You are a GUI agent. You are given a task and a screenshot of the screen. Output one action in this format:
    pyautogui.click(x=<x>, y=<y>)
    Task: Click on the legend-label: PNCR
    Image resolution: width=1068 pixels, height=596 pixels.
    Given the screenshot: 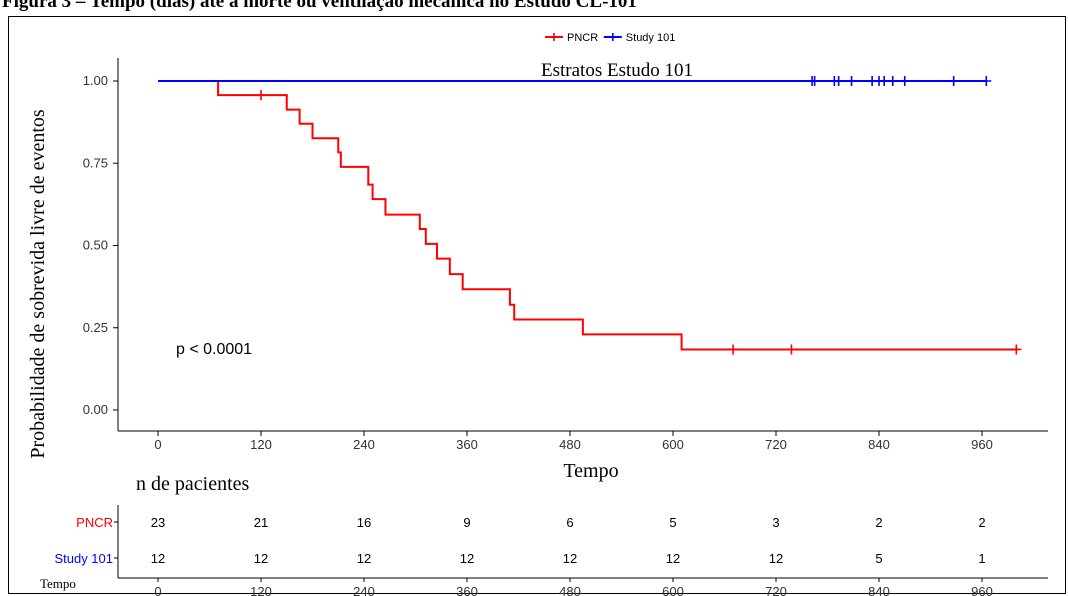 What is the action you would take?
    pyautogui.click(x=582, y=38)
    